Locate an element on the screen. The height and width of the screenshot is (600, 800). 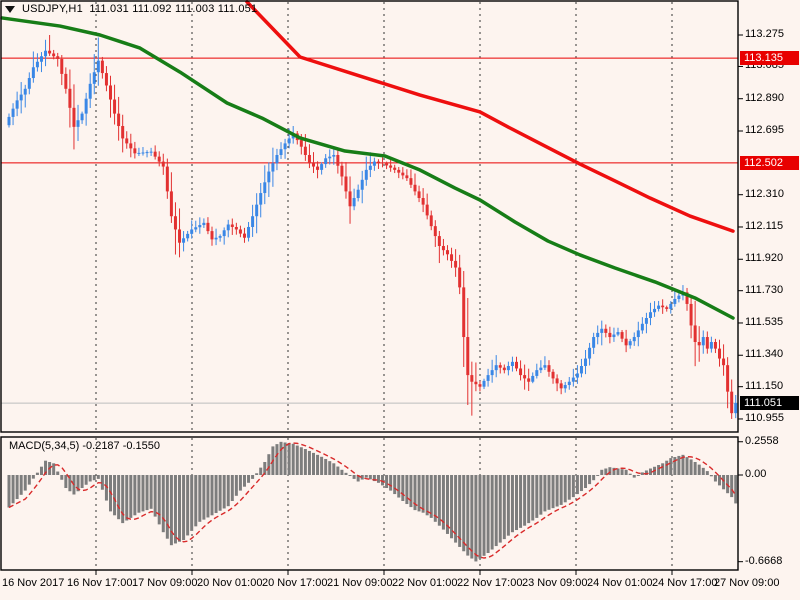
time-label: 16 Nov 17:00 is located at coordinates (100, 583).